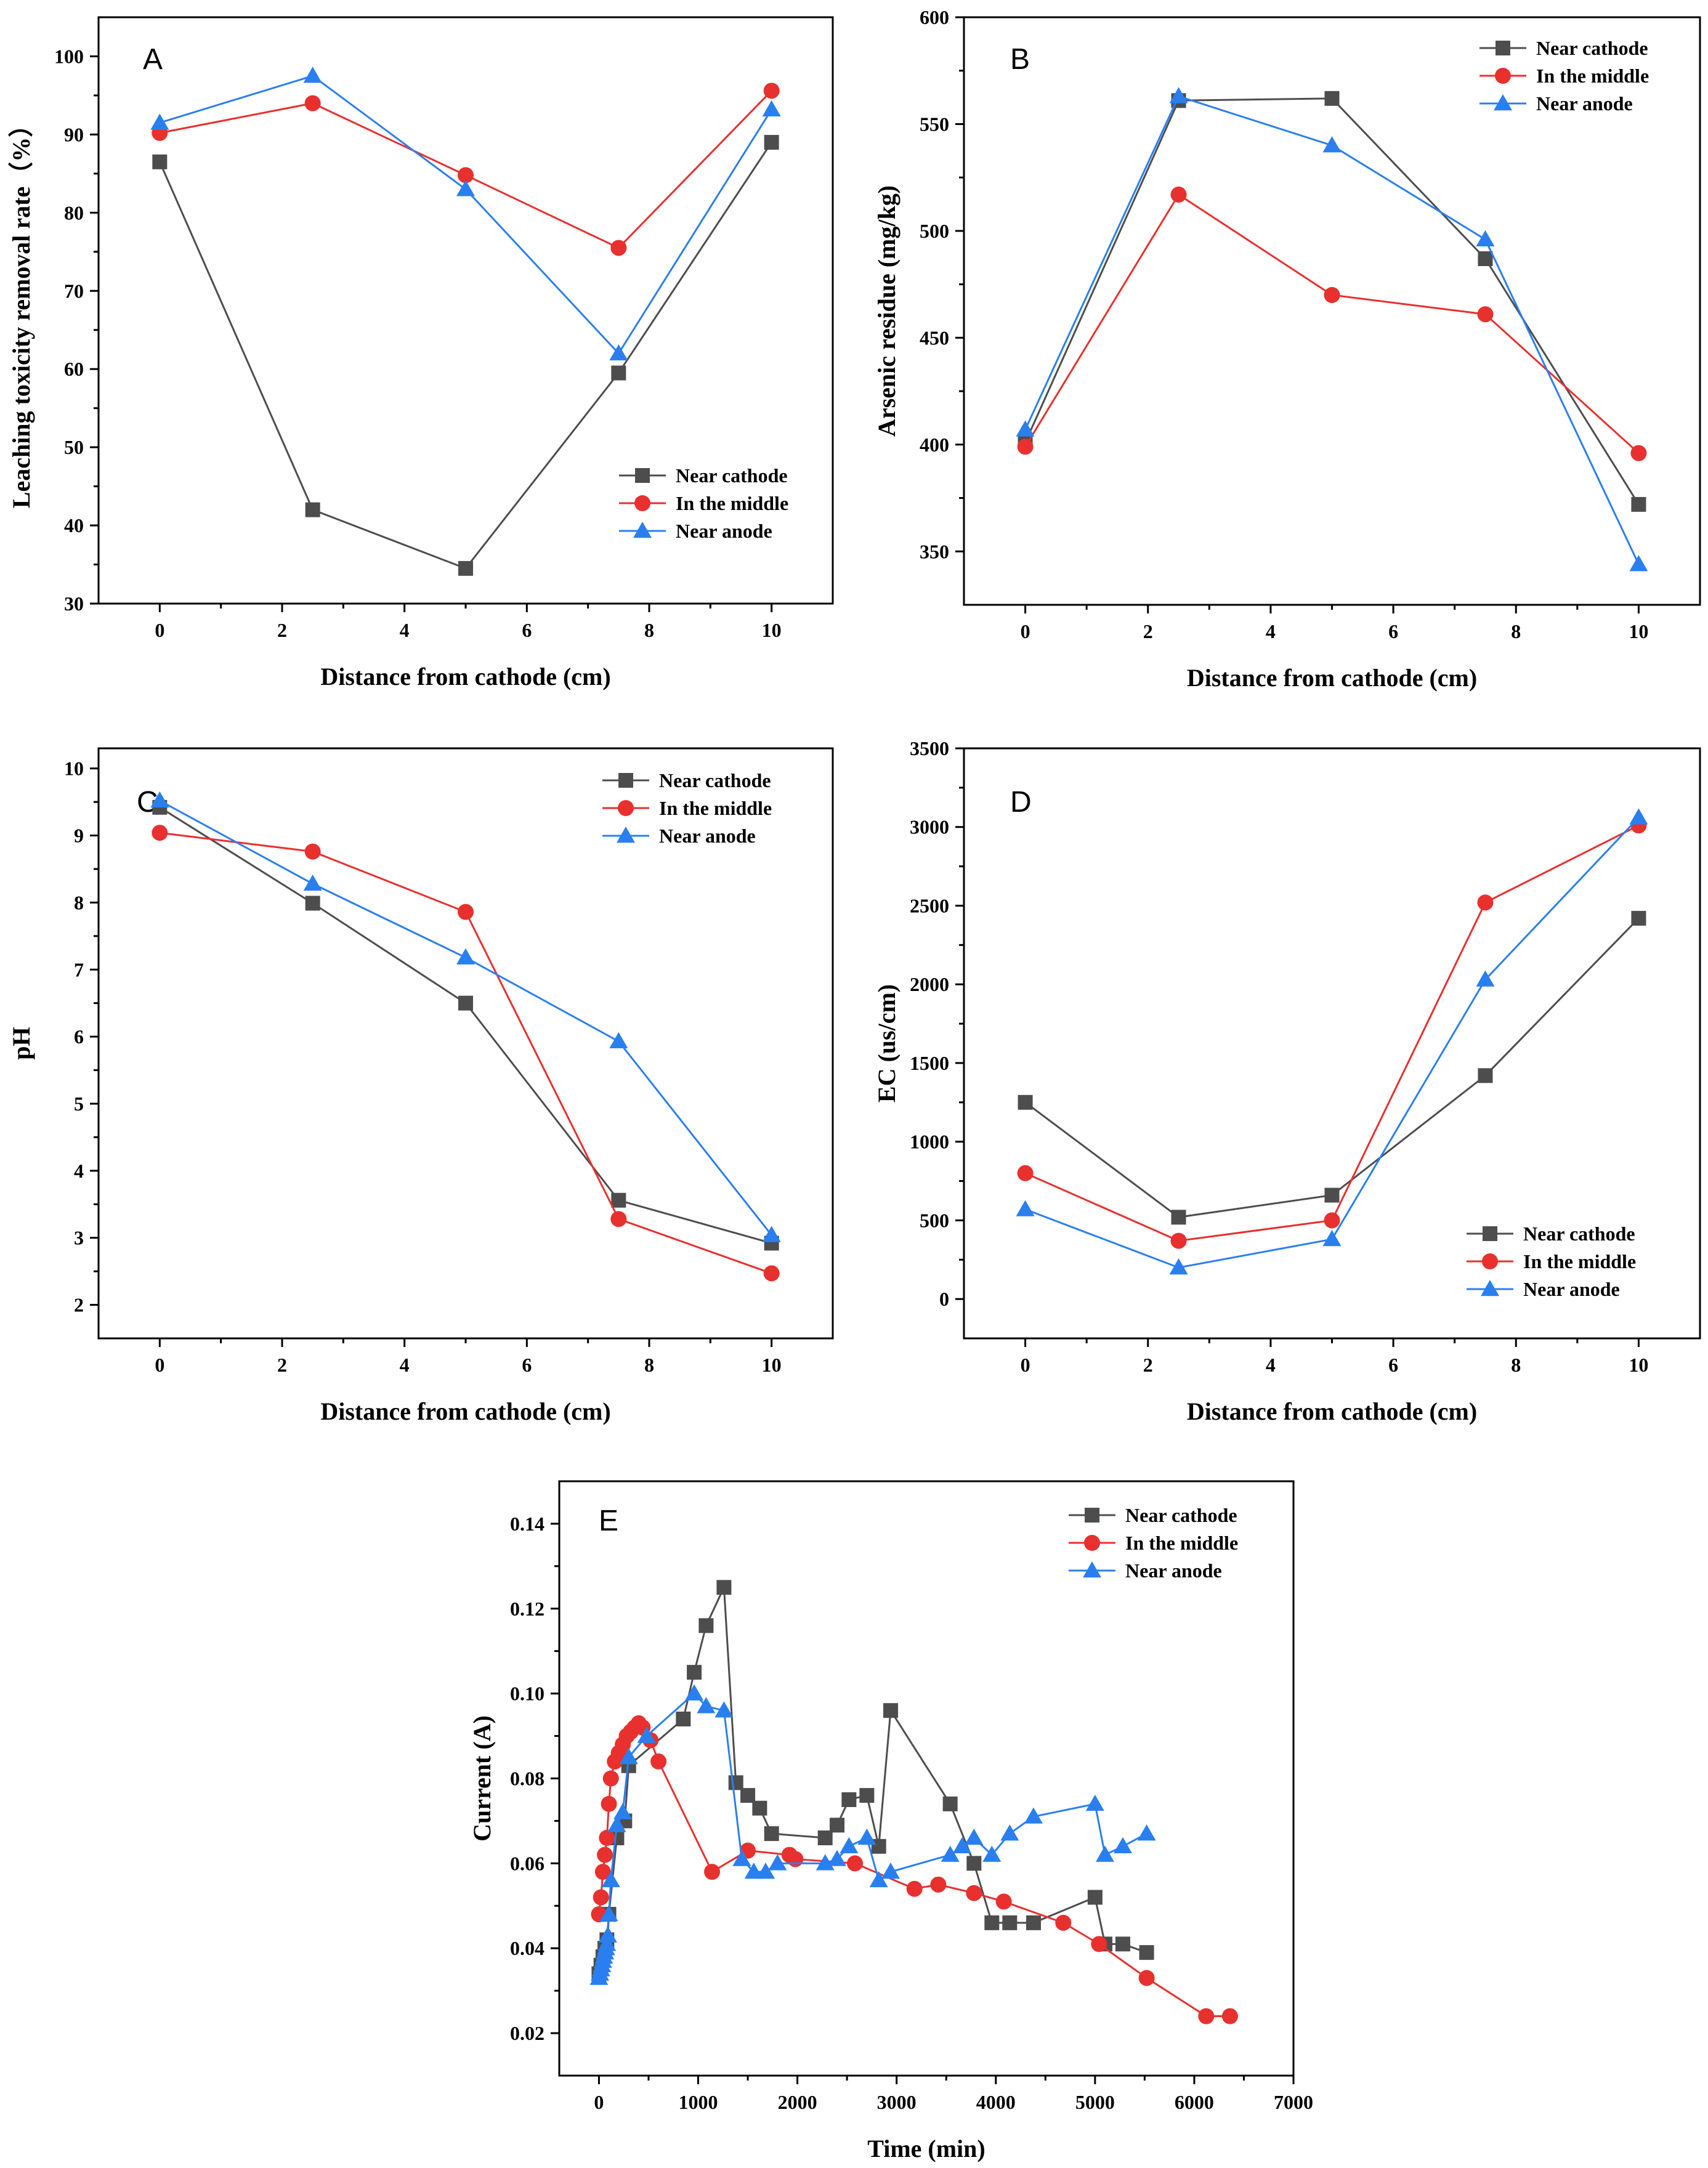 This screenshot has height=2168, width=1708. Describe the element at coordinates (608, 1521) in the screenshot. I see `panel-label: E` at that location.